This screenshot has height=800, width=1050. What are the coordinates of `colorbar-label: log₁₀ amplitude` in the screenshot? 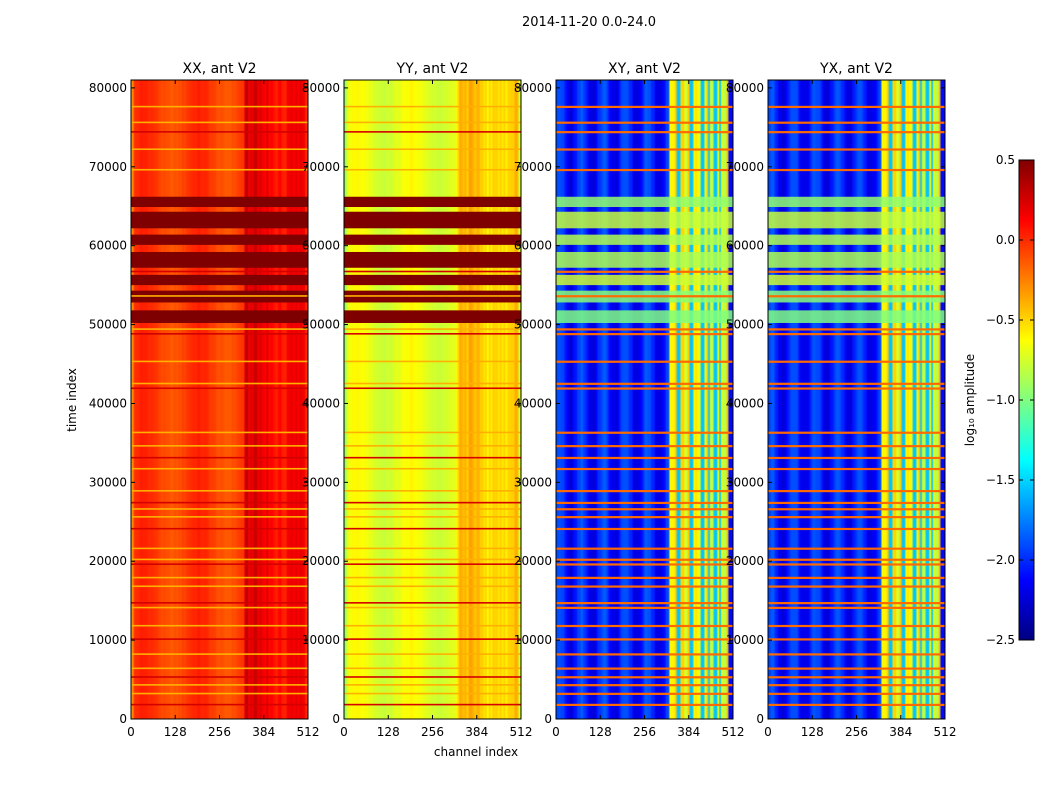 It's located at (970, 400).